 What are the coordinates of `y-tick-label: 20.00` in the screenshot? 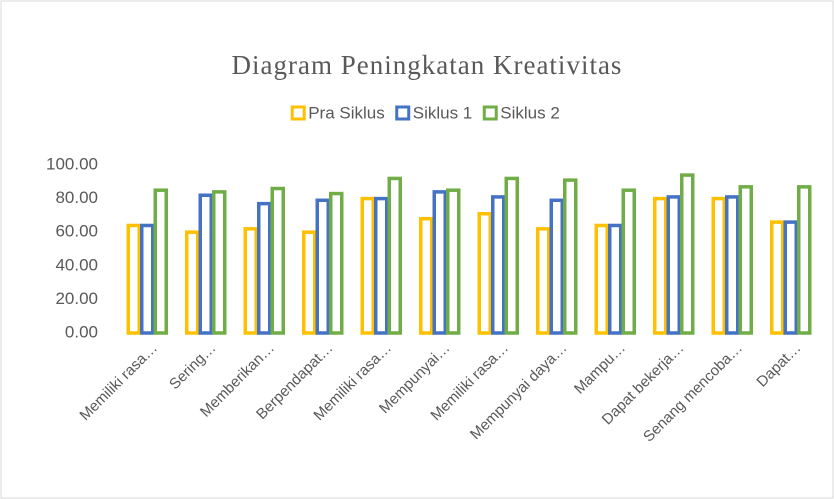 It's located at (76, 298).